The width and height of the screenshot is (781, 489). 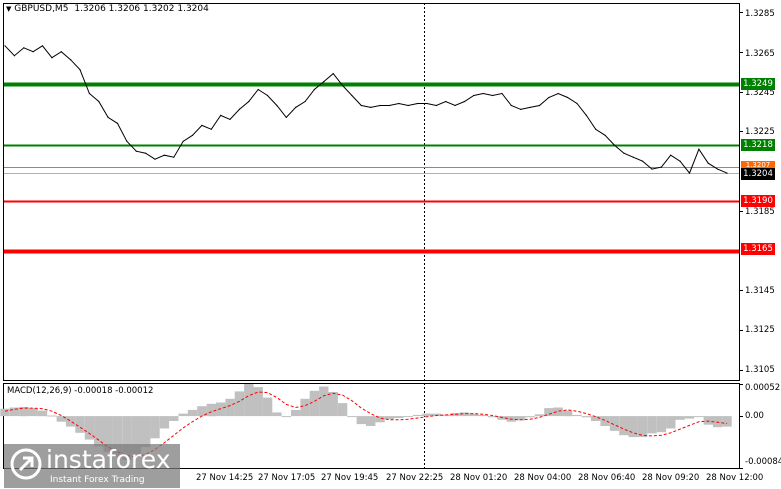 I want to click on time-label: 28 Nov 06:40, so click(x=607, y=478).